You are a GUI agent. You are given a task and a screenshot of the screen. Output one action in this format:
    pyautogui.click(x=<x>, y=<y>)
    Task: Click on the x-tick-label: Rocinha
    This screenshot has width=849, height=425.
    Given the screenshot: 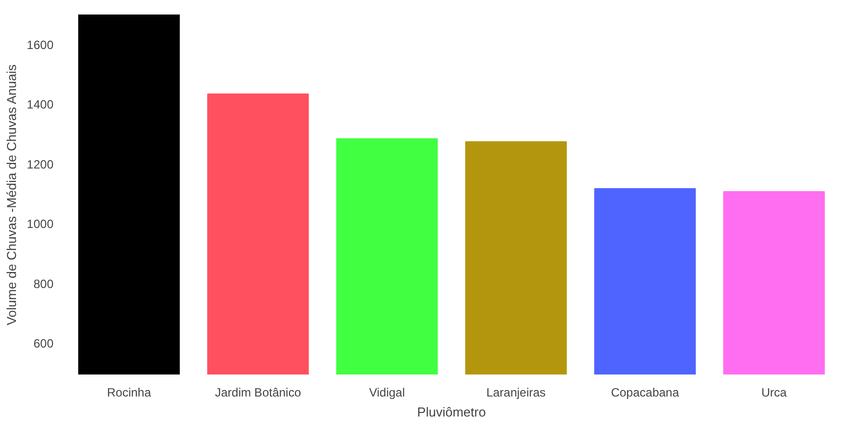 What is the action you would take?
    pyautogui.click(x=129, y=393)
    